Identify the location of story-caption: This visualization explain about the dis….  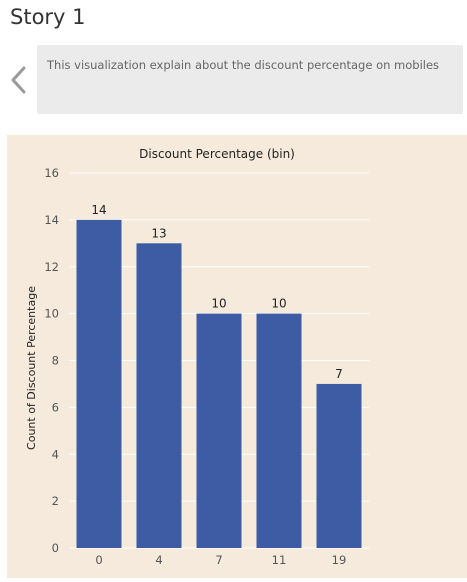
(243, 65).